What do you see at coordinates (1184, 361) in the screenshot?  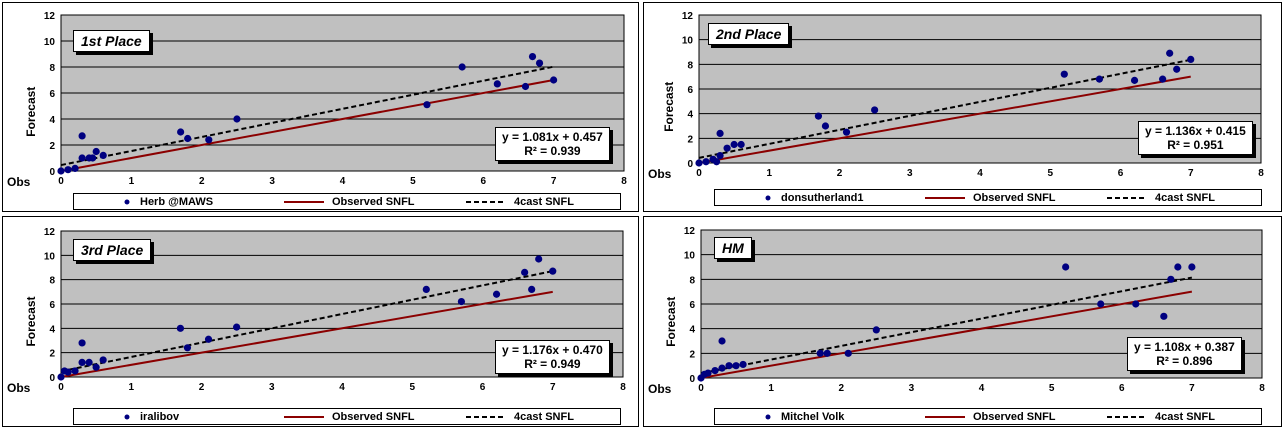 I see `r-squared-text: R² = 0.896` at bounding box center [1184, 361].